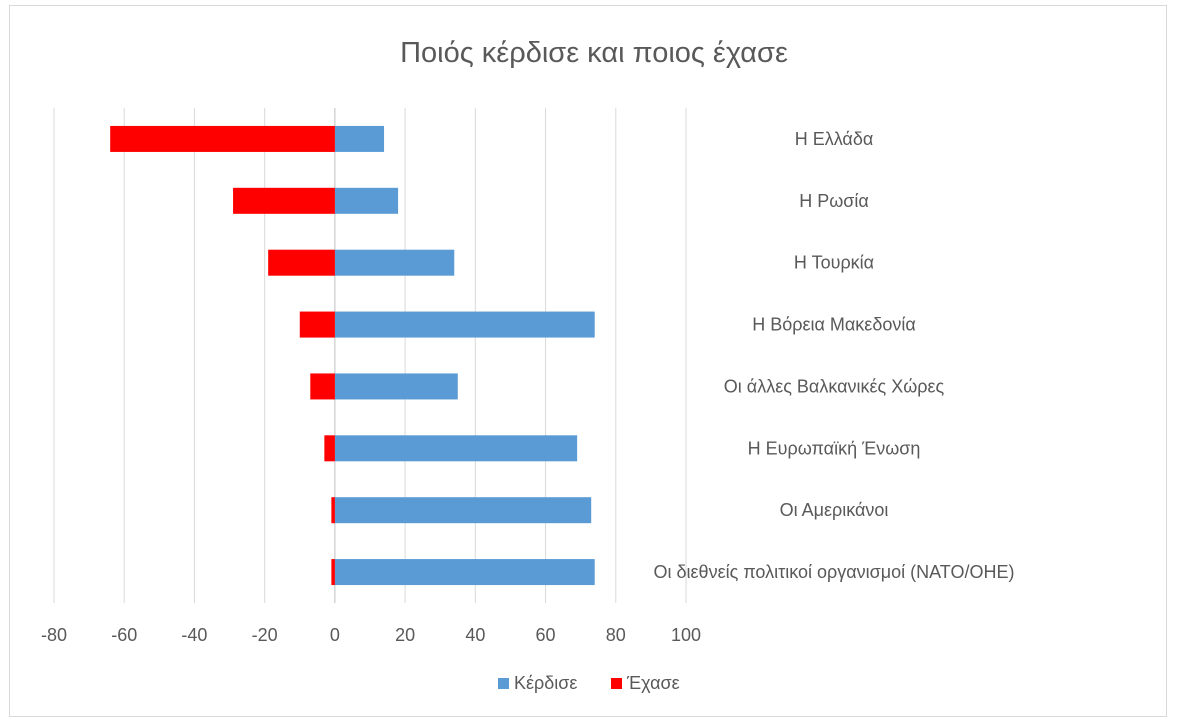 This screenshot has height=724, width=1178. What do you see at coordinates (54, 635) in the screenshot?
I see `x-tick-label: -80` at bounding box center [54, 635].